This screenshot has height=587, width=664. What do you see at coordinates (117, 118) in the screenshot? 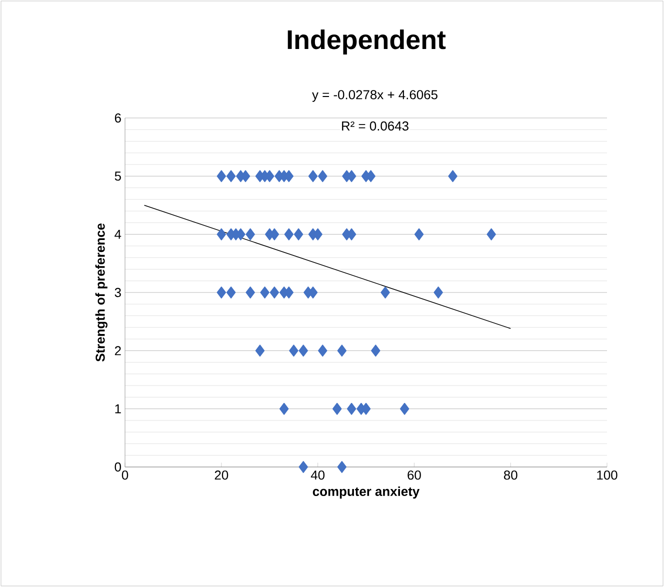
I see `y-tick-label: 6` at bounding box center [117, 118].